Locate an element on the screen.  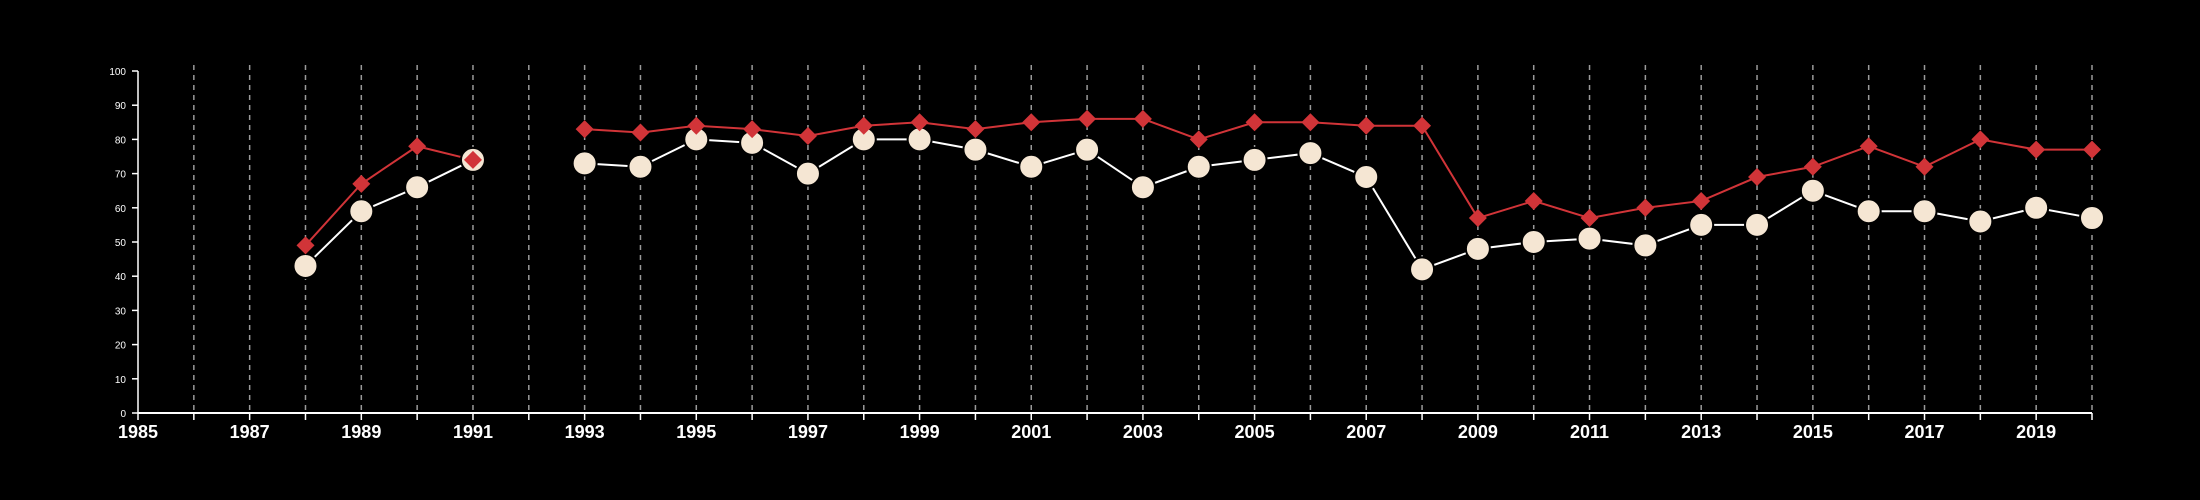
x-tick-label: 2017 is located at coordinates (1924, 432).